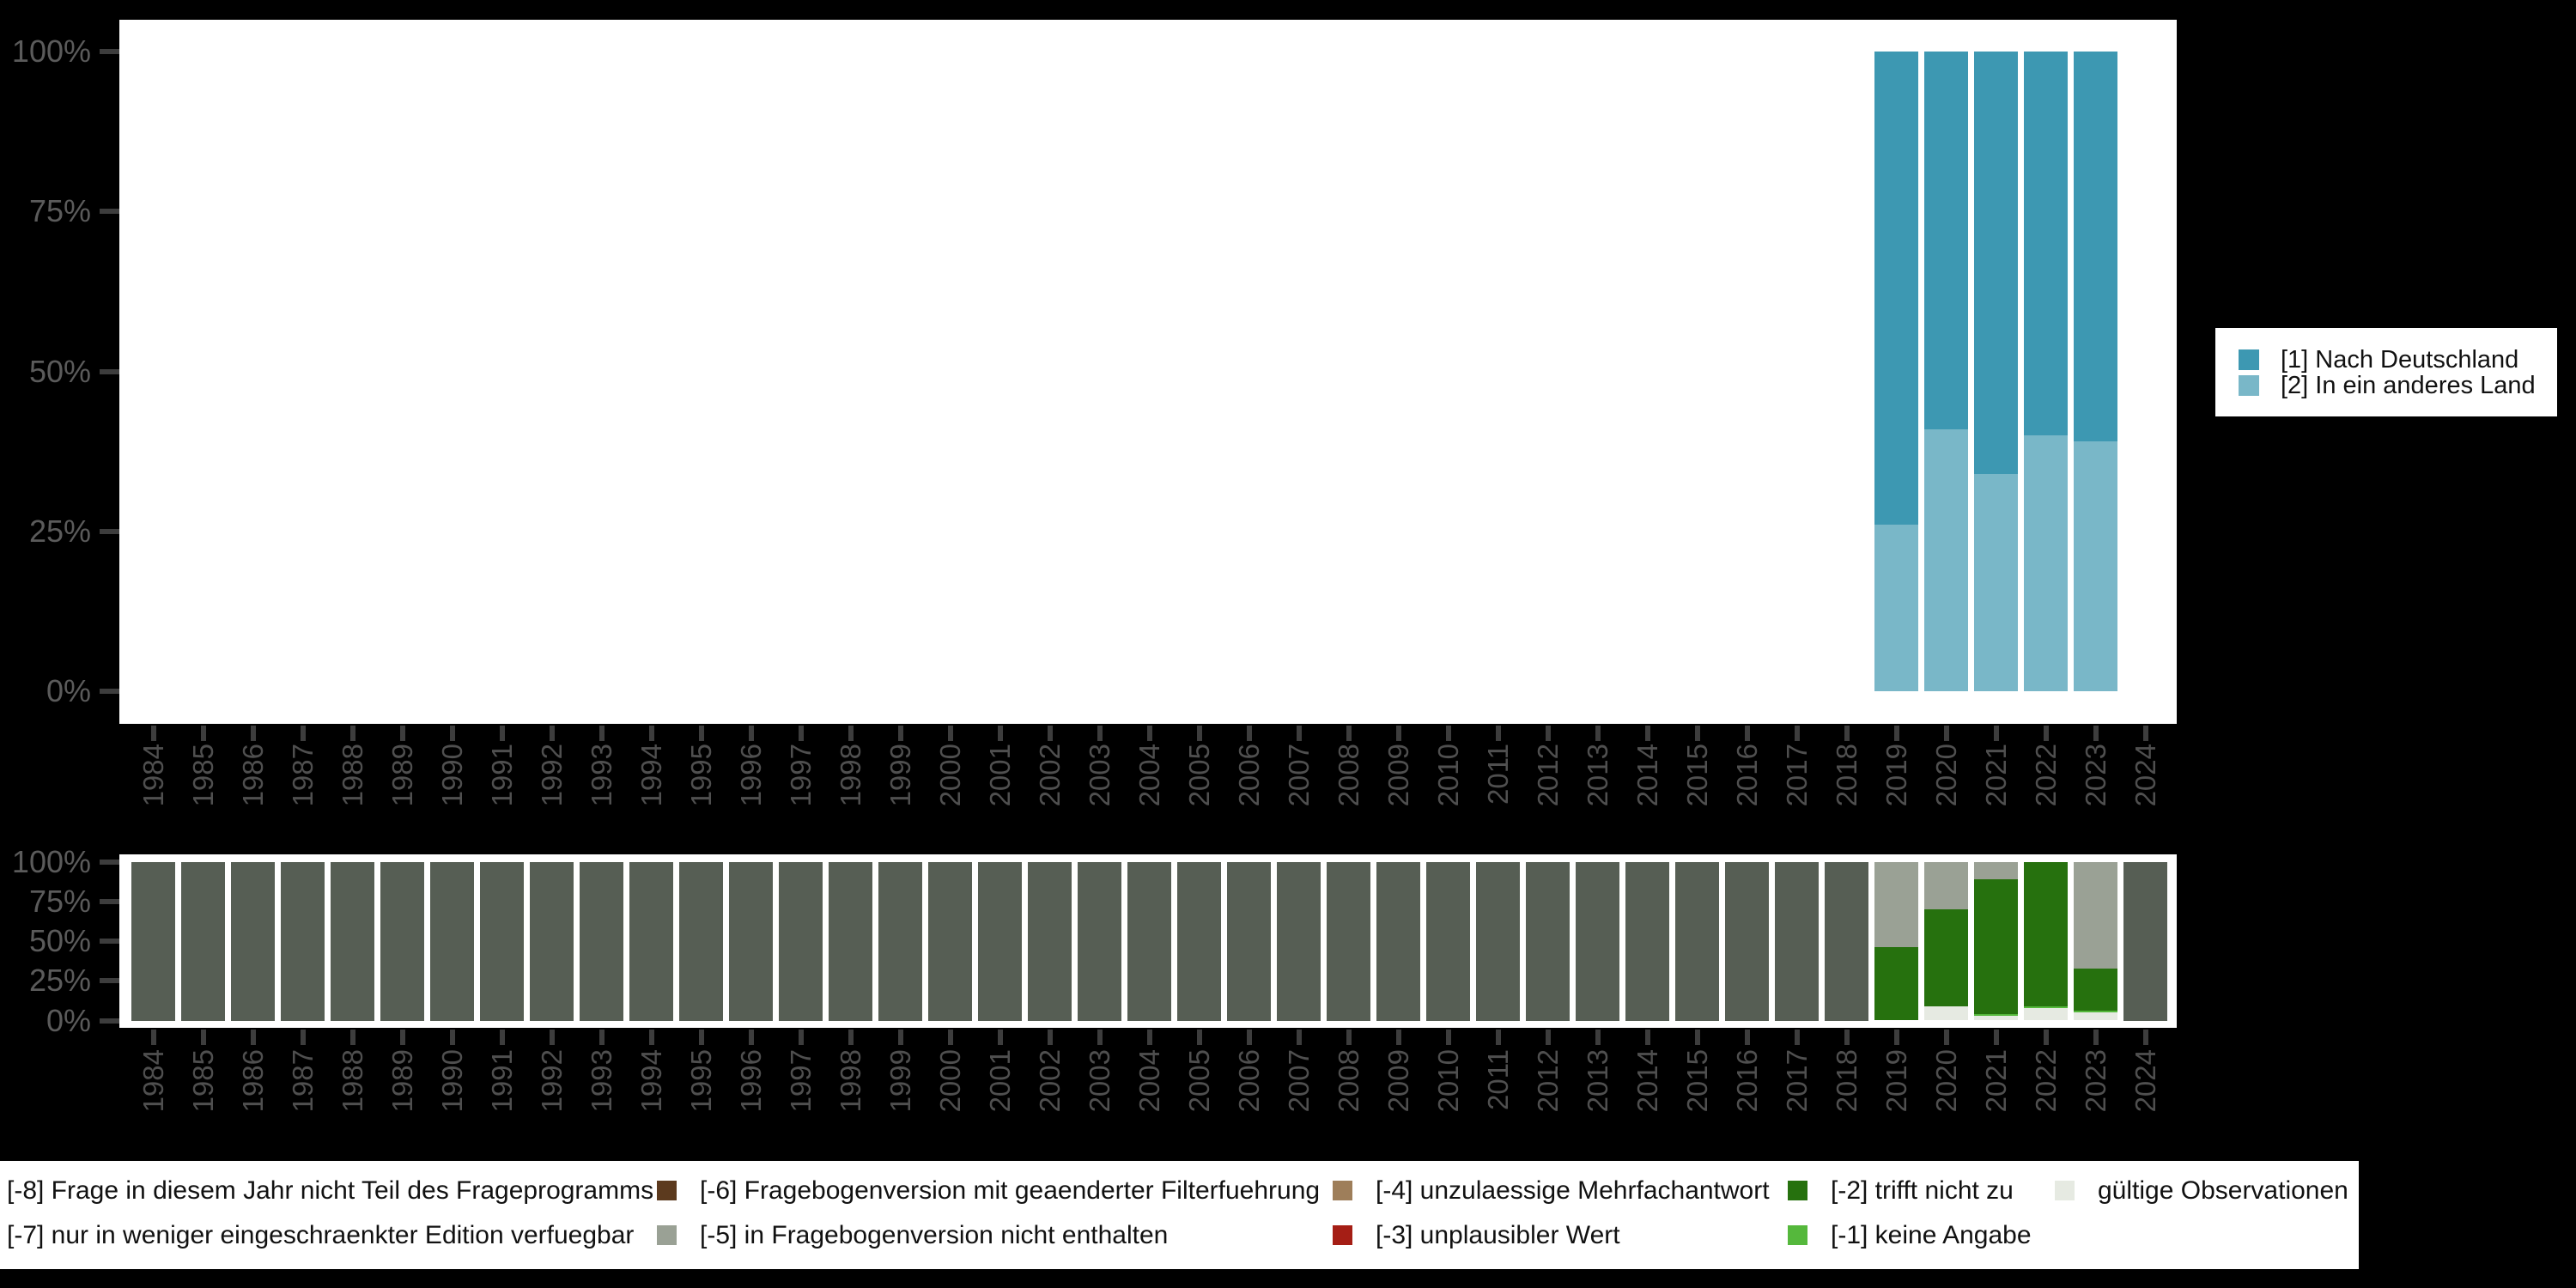 This screenshot has height=1288, width=2576. I want to click on bar-segment--1, so click(1996, 1015).